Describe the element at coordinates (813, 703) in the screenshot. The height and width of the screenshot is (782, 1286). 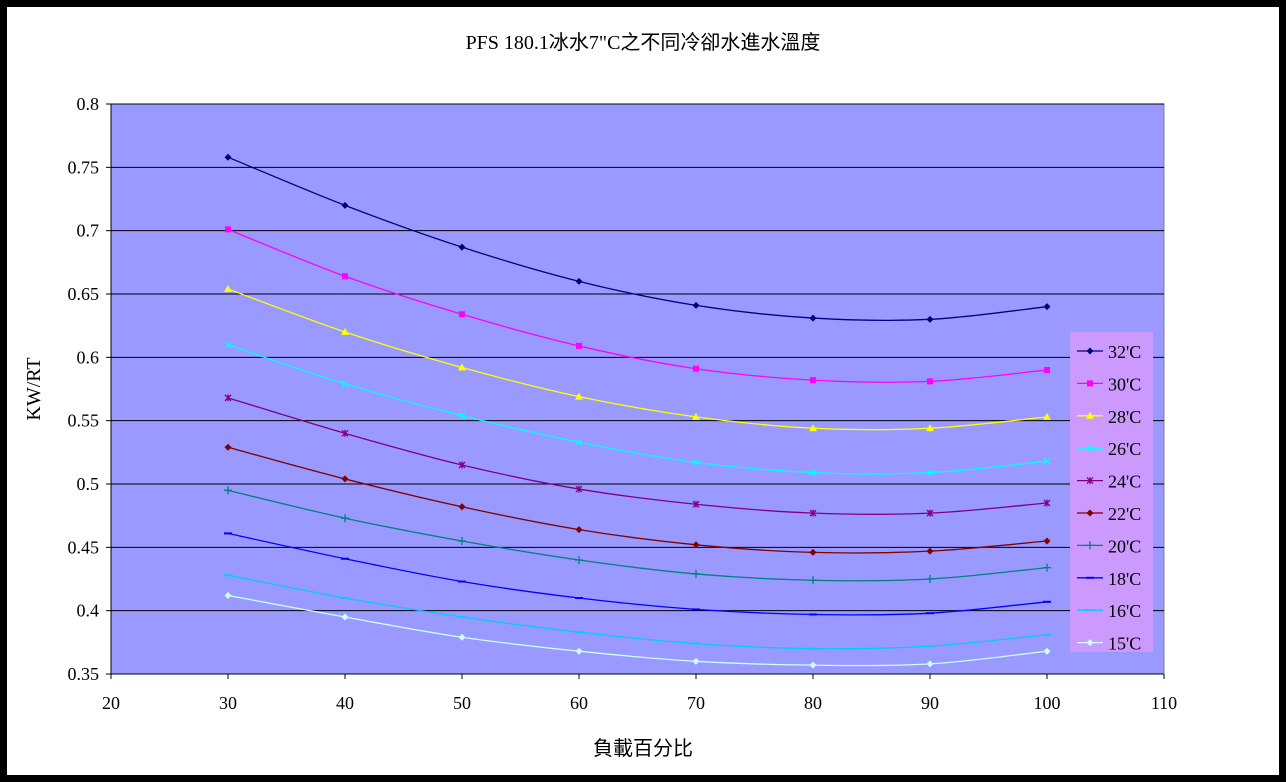
I see `x-tick-label: 80` at that location.